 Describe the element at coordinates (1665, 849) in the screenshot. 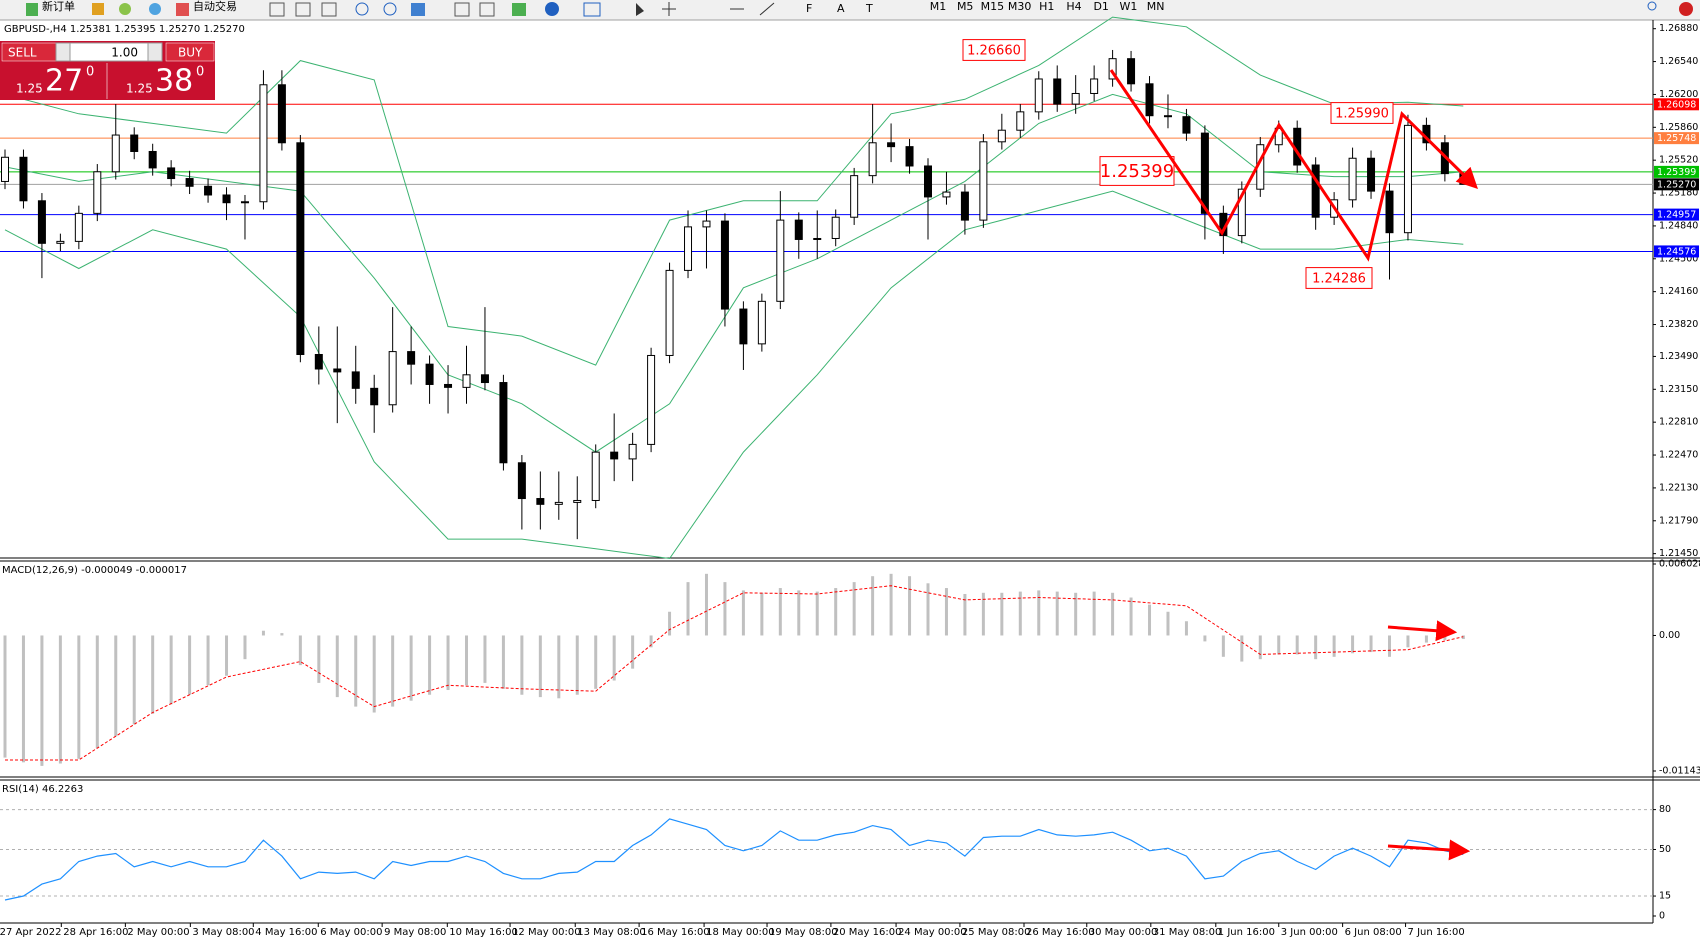

I see `y-tick-label: 50` at that location.